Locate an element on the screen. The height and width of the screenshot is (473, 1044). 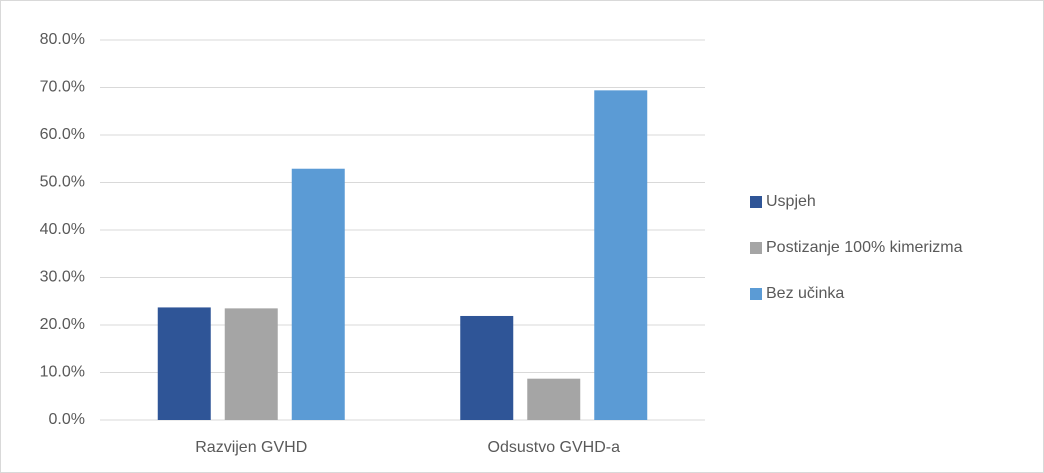
x-tick-label: Razvijen GVHD is located at coordinates (251, 447).